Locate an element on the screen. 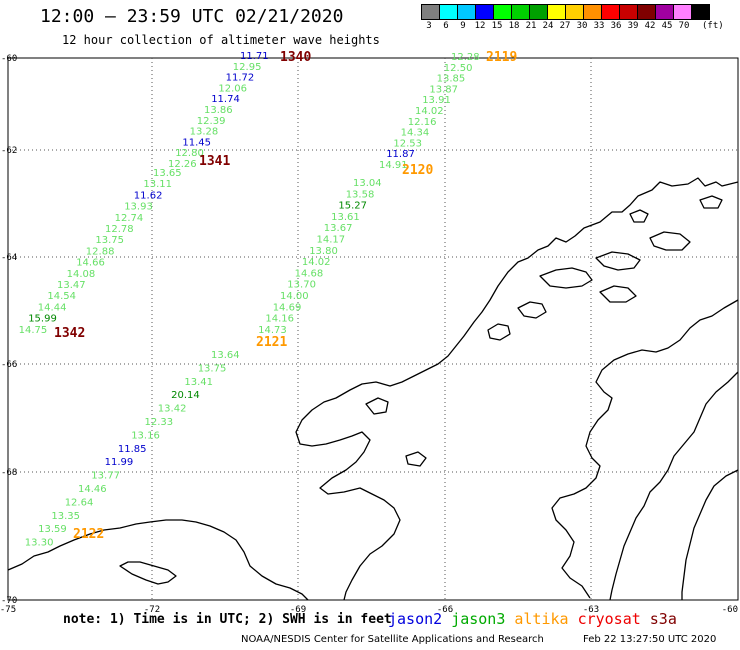 The image size is (740, 650). legend-swatch-label: 33 is located at coordinates (599, 26).